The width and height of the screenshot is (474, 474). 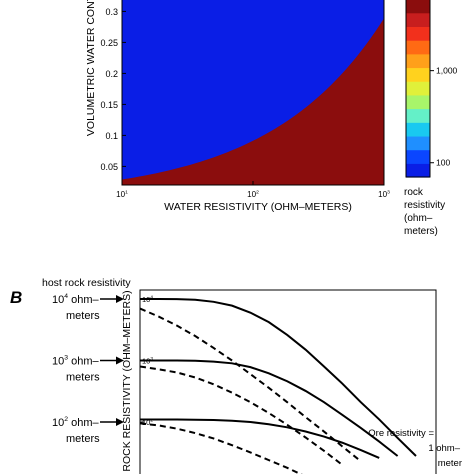 What do you see at coordinates (401, 433) in the screenshot?
I see `ore-resistivity-line: Ore resistivity =` at bounding box center [401, 433].